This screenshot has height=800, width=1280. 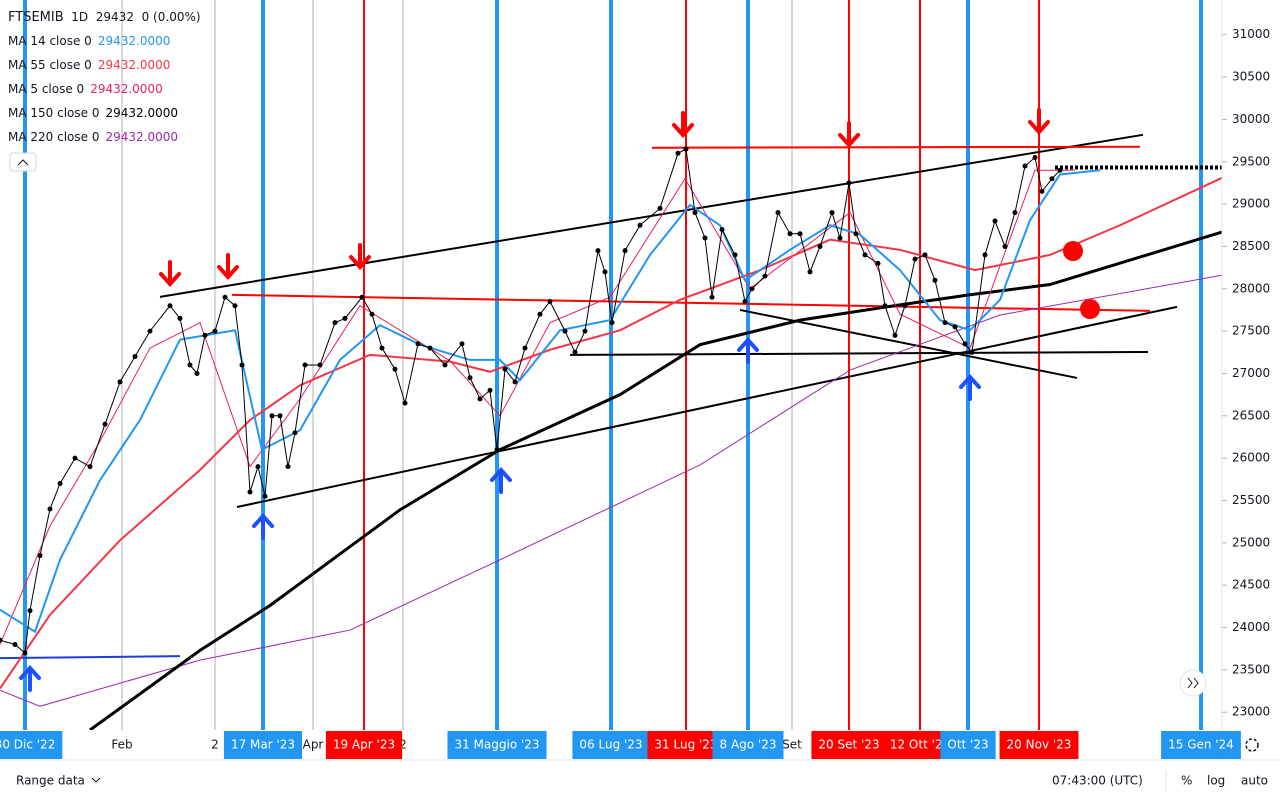 I want to click on y-tick-label: 31000, so click(x=1251, y=34).